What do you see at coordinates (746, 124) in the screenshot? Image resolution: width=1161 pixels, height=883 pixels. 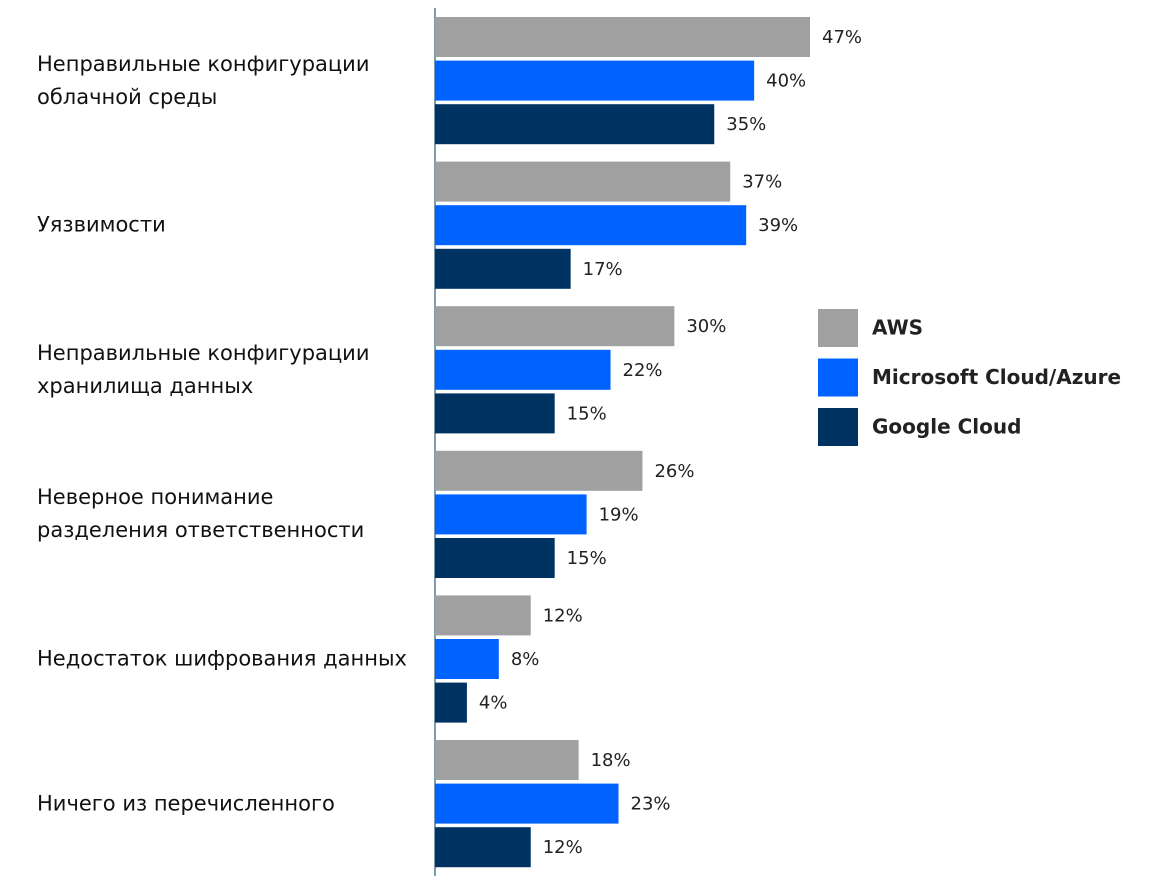 I see `value-label: 35%` at bounding box center [746, 124].